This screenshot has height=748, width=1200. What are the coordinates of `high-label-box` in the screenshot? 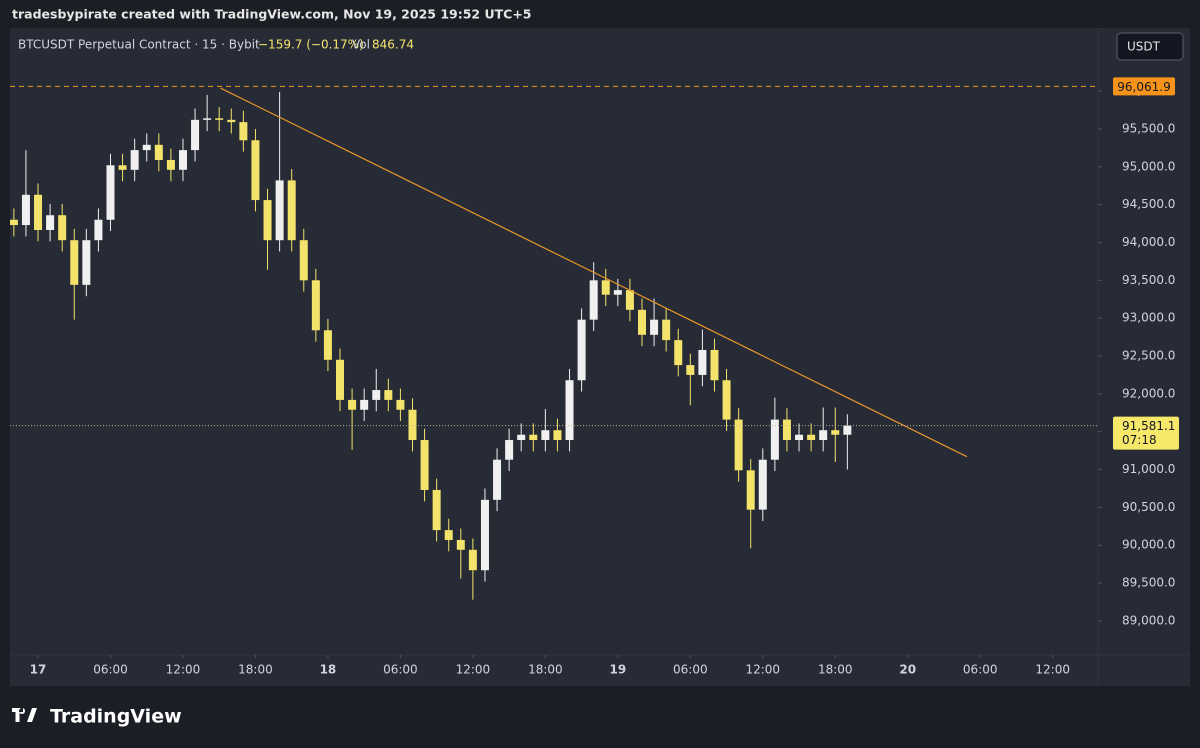 It's located at (1144, 86).